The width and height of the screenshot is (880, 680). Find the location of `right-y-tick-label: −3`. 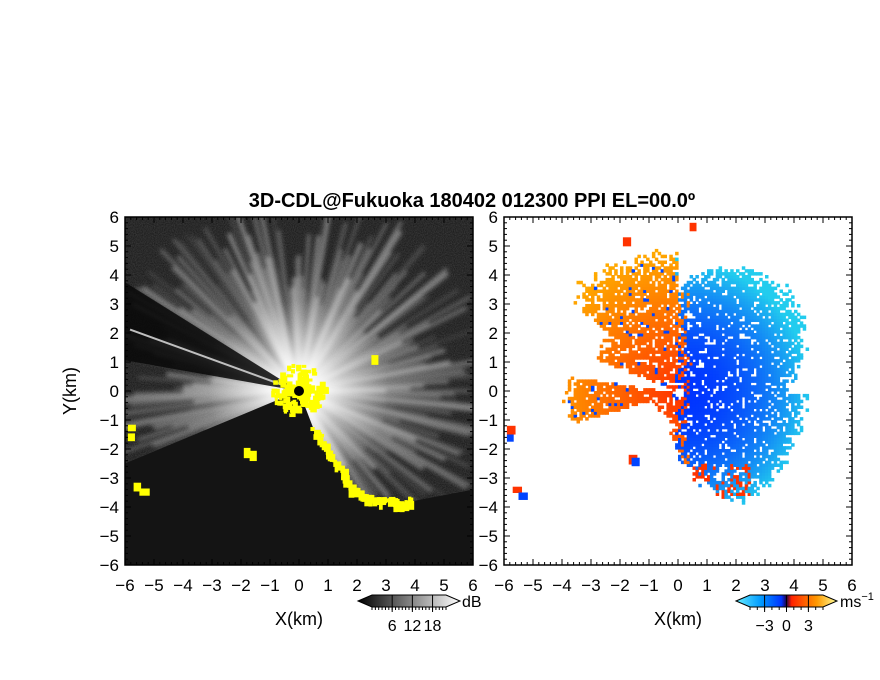

right-y-tick-label: −3 is located at coordinates (488, 478).